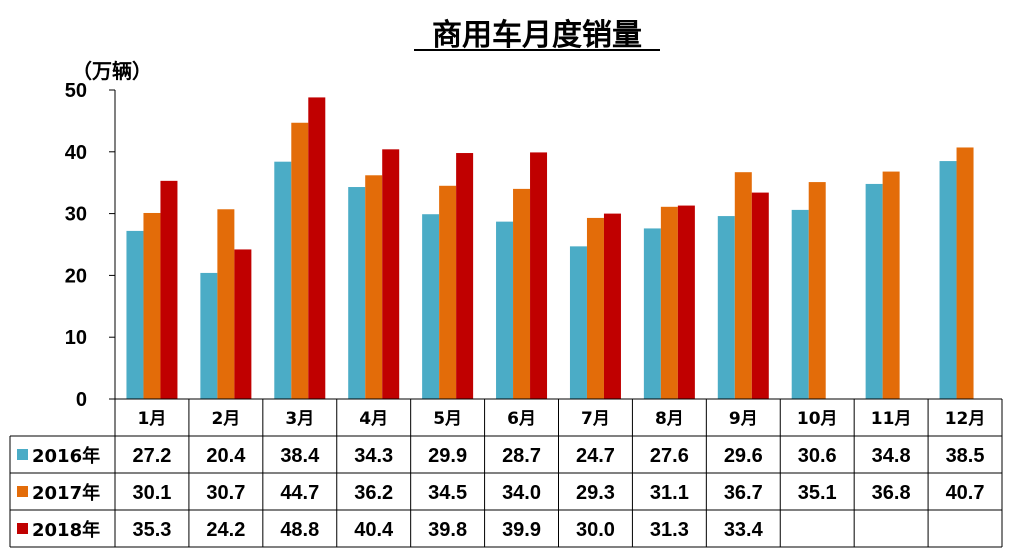 The image size is (1013, 559). Describe the element at coordinates (817, 456) in the screenshot. I see `table-cell: 30.6` at that location.